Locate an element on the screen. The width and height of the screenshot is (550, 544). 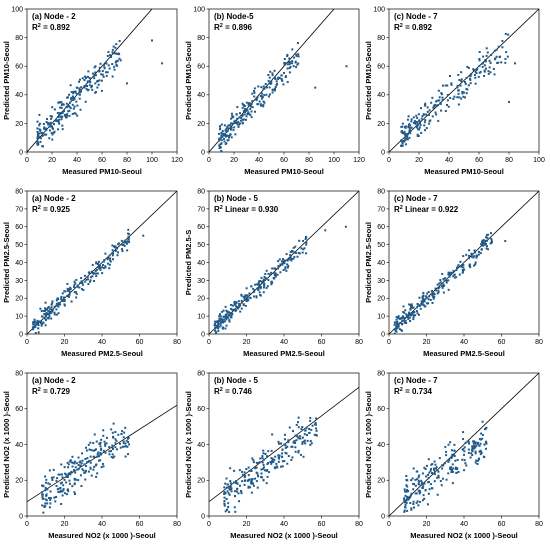
r-squared-label: R2 = 0.729 is located at coordinates (51, 391).